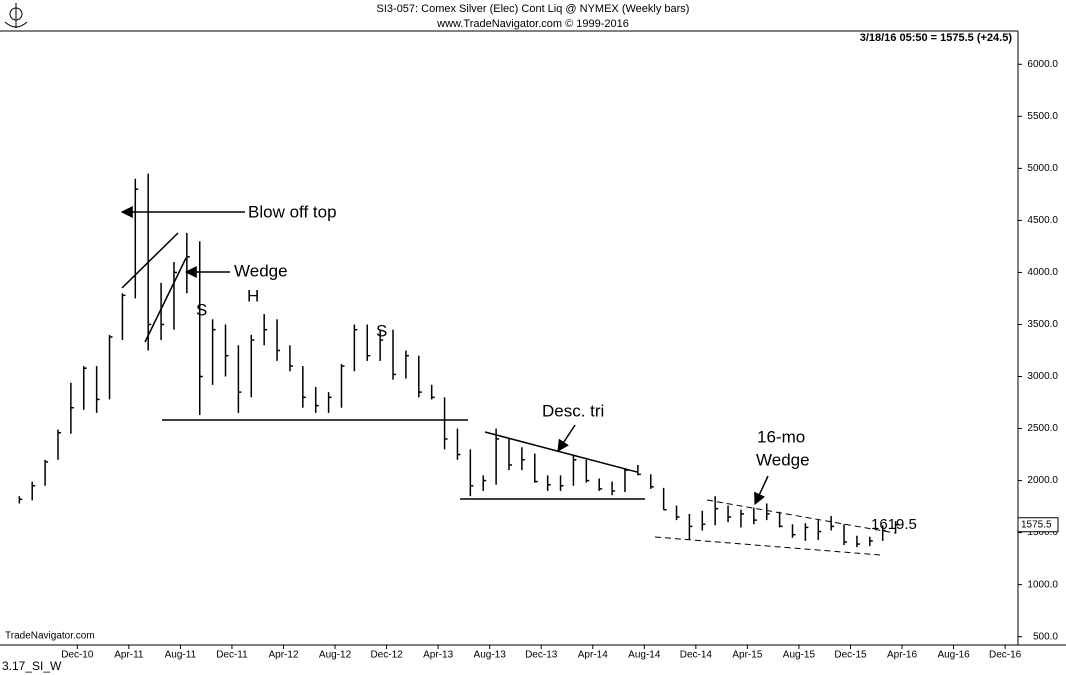 Image resolution: width=1066 pixels, height=675 pixels. Describe the element at coordinates (1045, 636) in the screenshot. I see `y-tick-label: 500.0` at that location.